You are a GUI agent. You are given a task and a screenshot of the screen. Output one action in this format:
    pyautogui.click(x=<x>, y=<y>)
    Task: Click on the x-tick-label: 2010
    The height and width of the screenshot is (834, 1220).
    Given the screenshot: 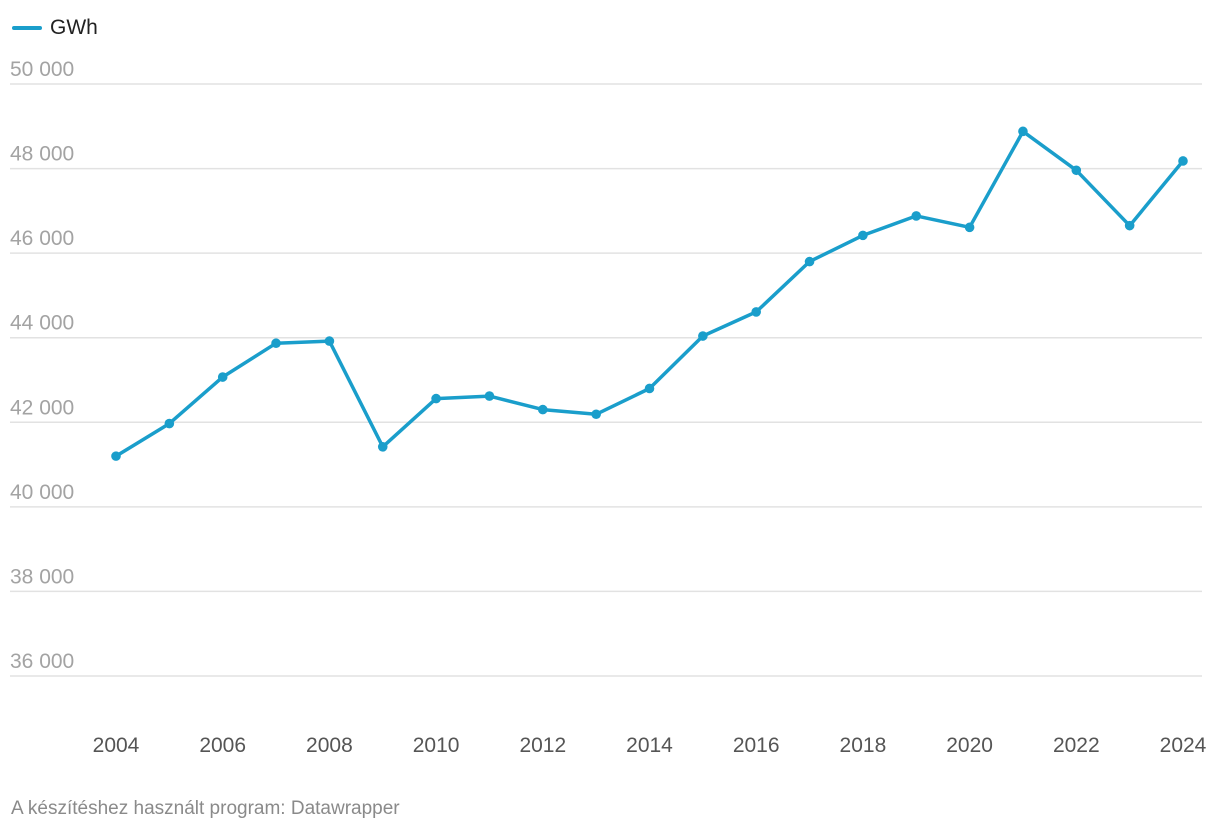 What is the action you would take?
    pyautogui.click(x=436, y=745)
    